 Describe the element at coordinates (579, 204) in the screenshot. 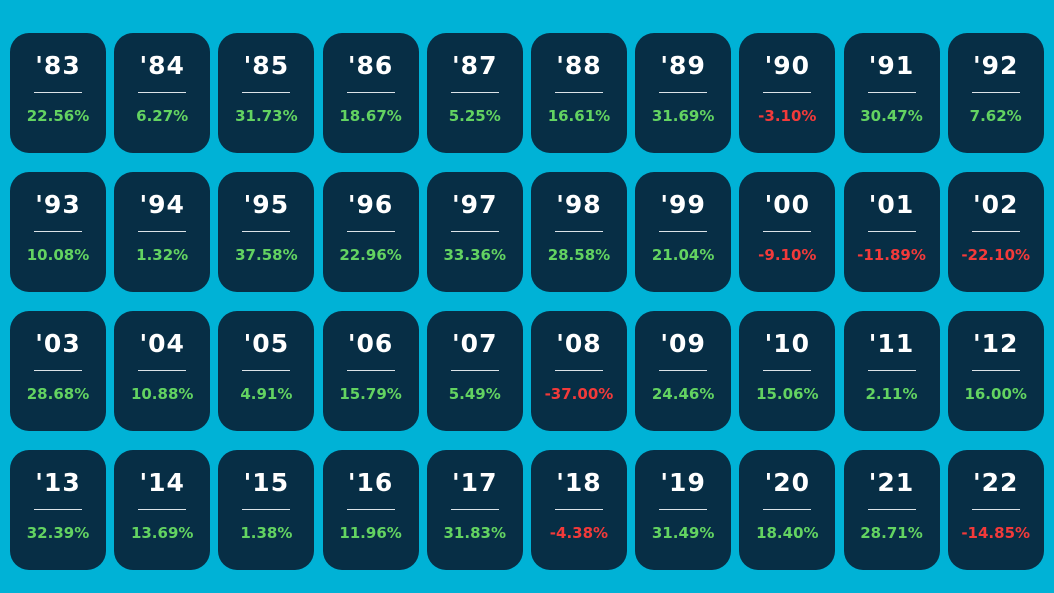

I see `year-label: '98` at that location.